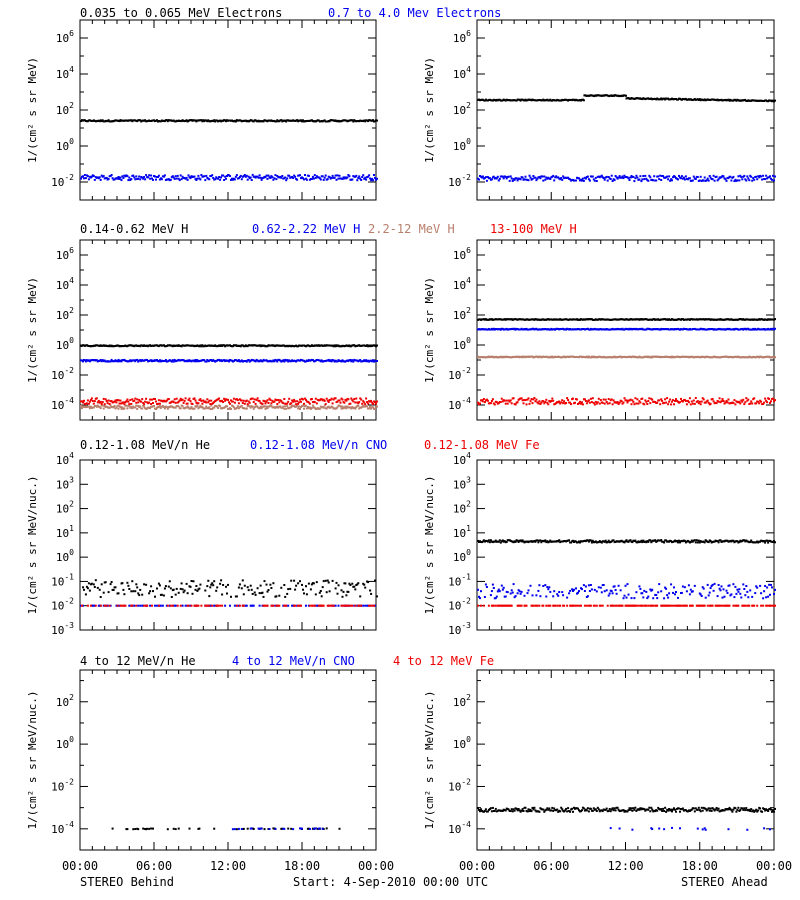 This screenshot has height=900, width=800. What do you see at coordinates (462, 556) in the screenshot?
I see `y-tick-label: 10⁰` at bounding box center [462, 556].